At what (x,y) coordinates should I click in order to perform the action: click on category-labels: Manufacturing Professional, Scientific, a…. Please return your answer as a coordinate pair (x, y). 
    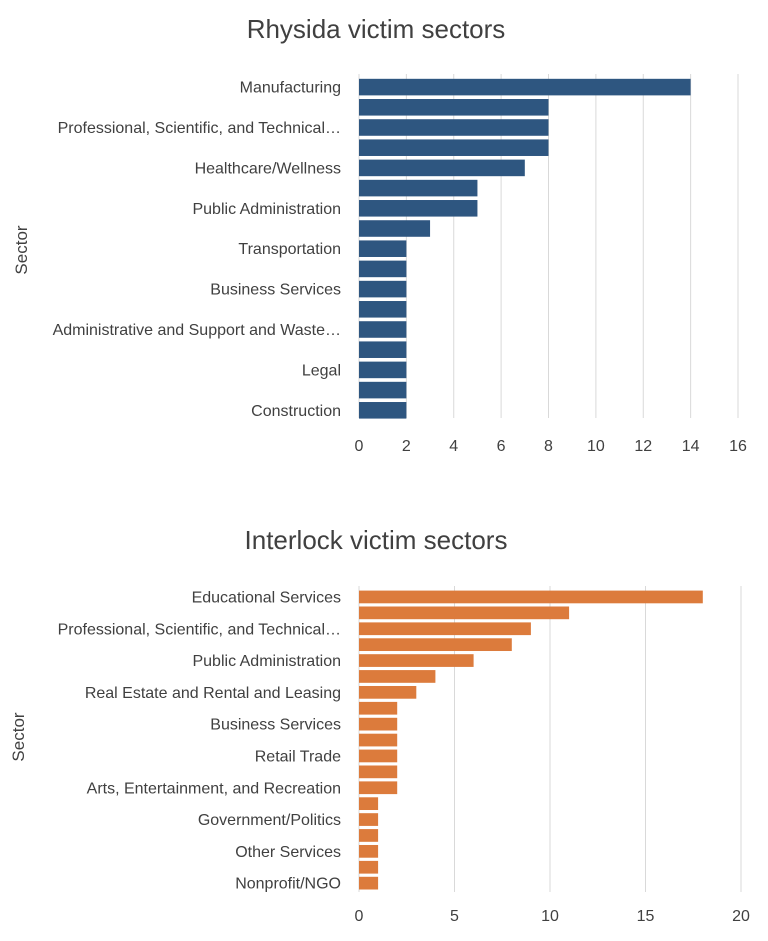
    Looking at the image, I should click on (197, 250).